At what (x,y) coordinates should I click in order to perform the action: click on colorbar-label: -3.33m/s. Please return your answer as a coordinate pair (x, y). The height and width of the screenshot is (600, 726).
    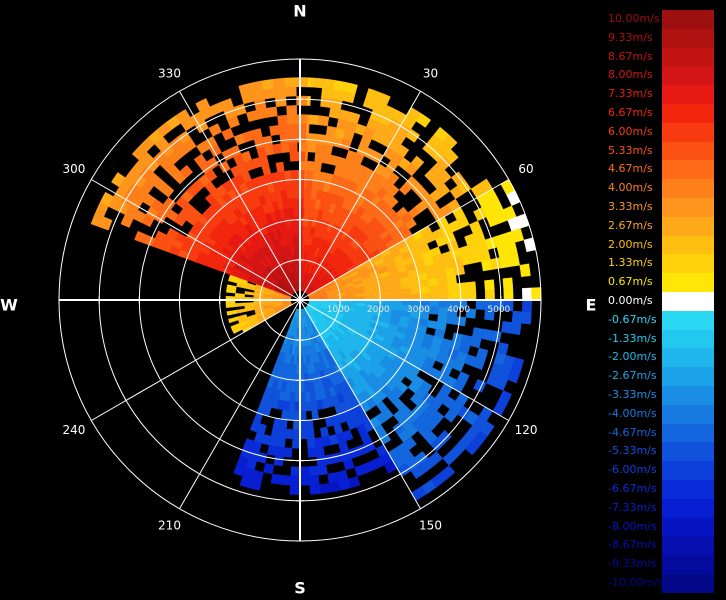
    Looking at the image, I should click on (632, 394).